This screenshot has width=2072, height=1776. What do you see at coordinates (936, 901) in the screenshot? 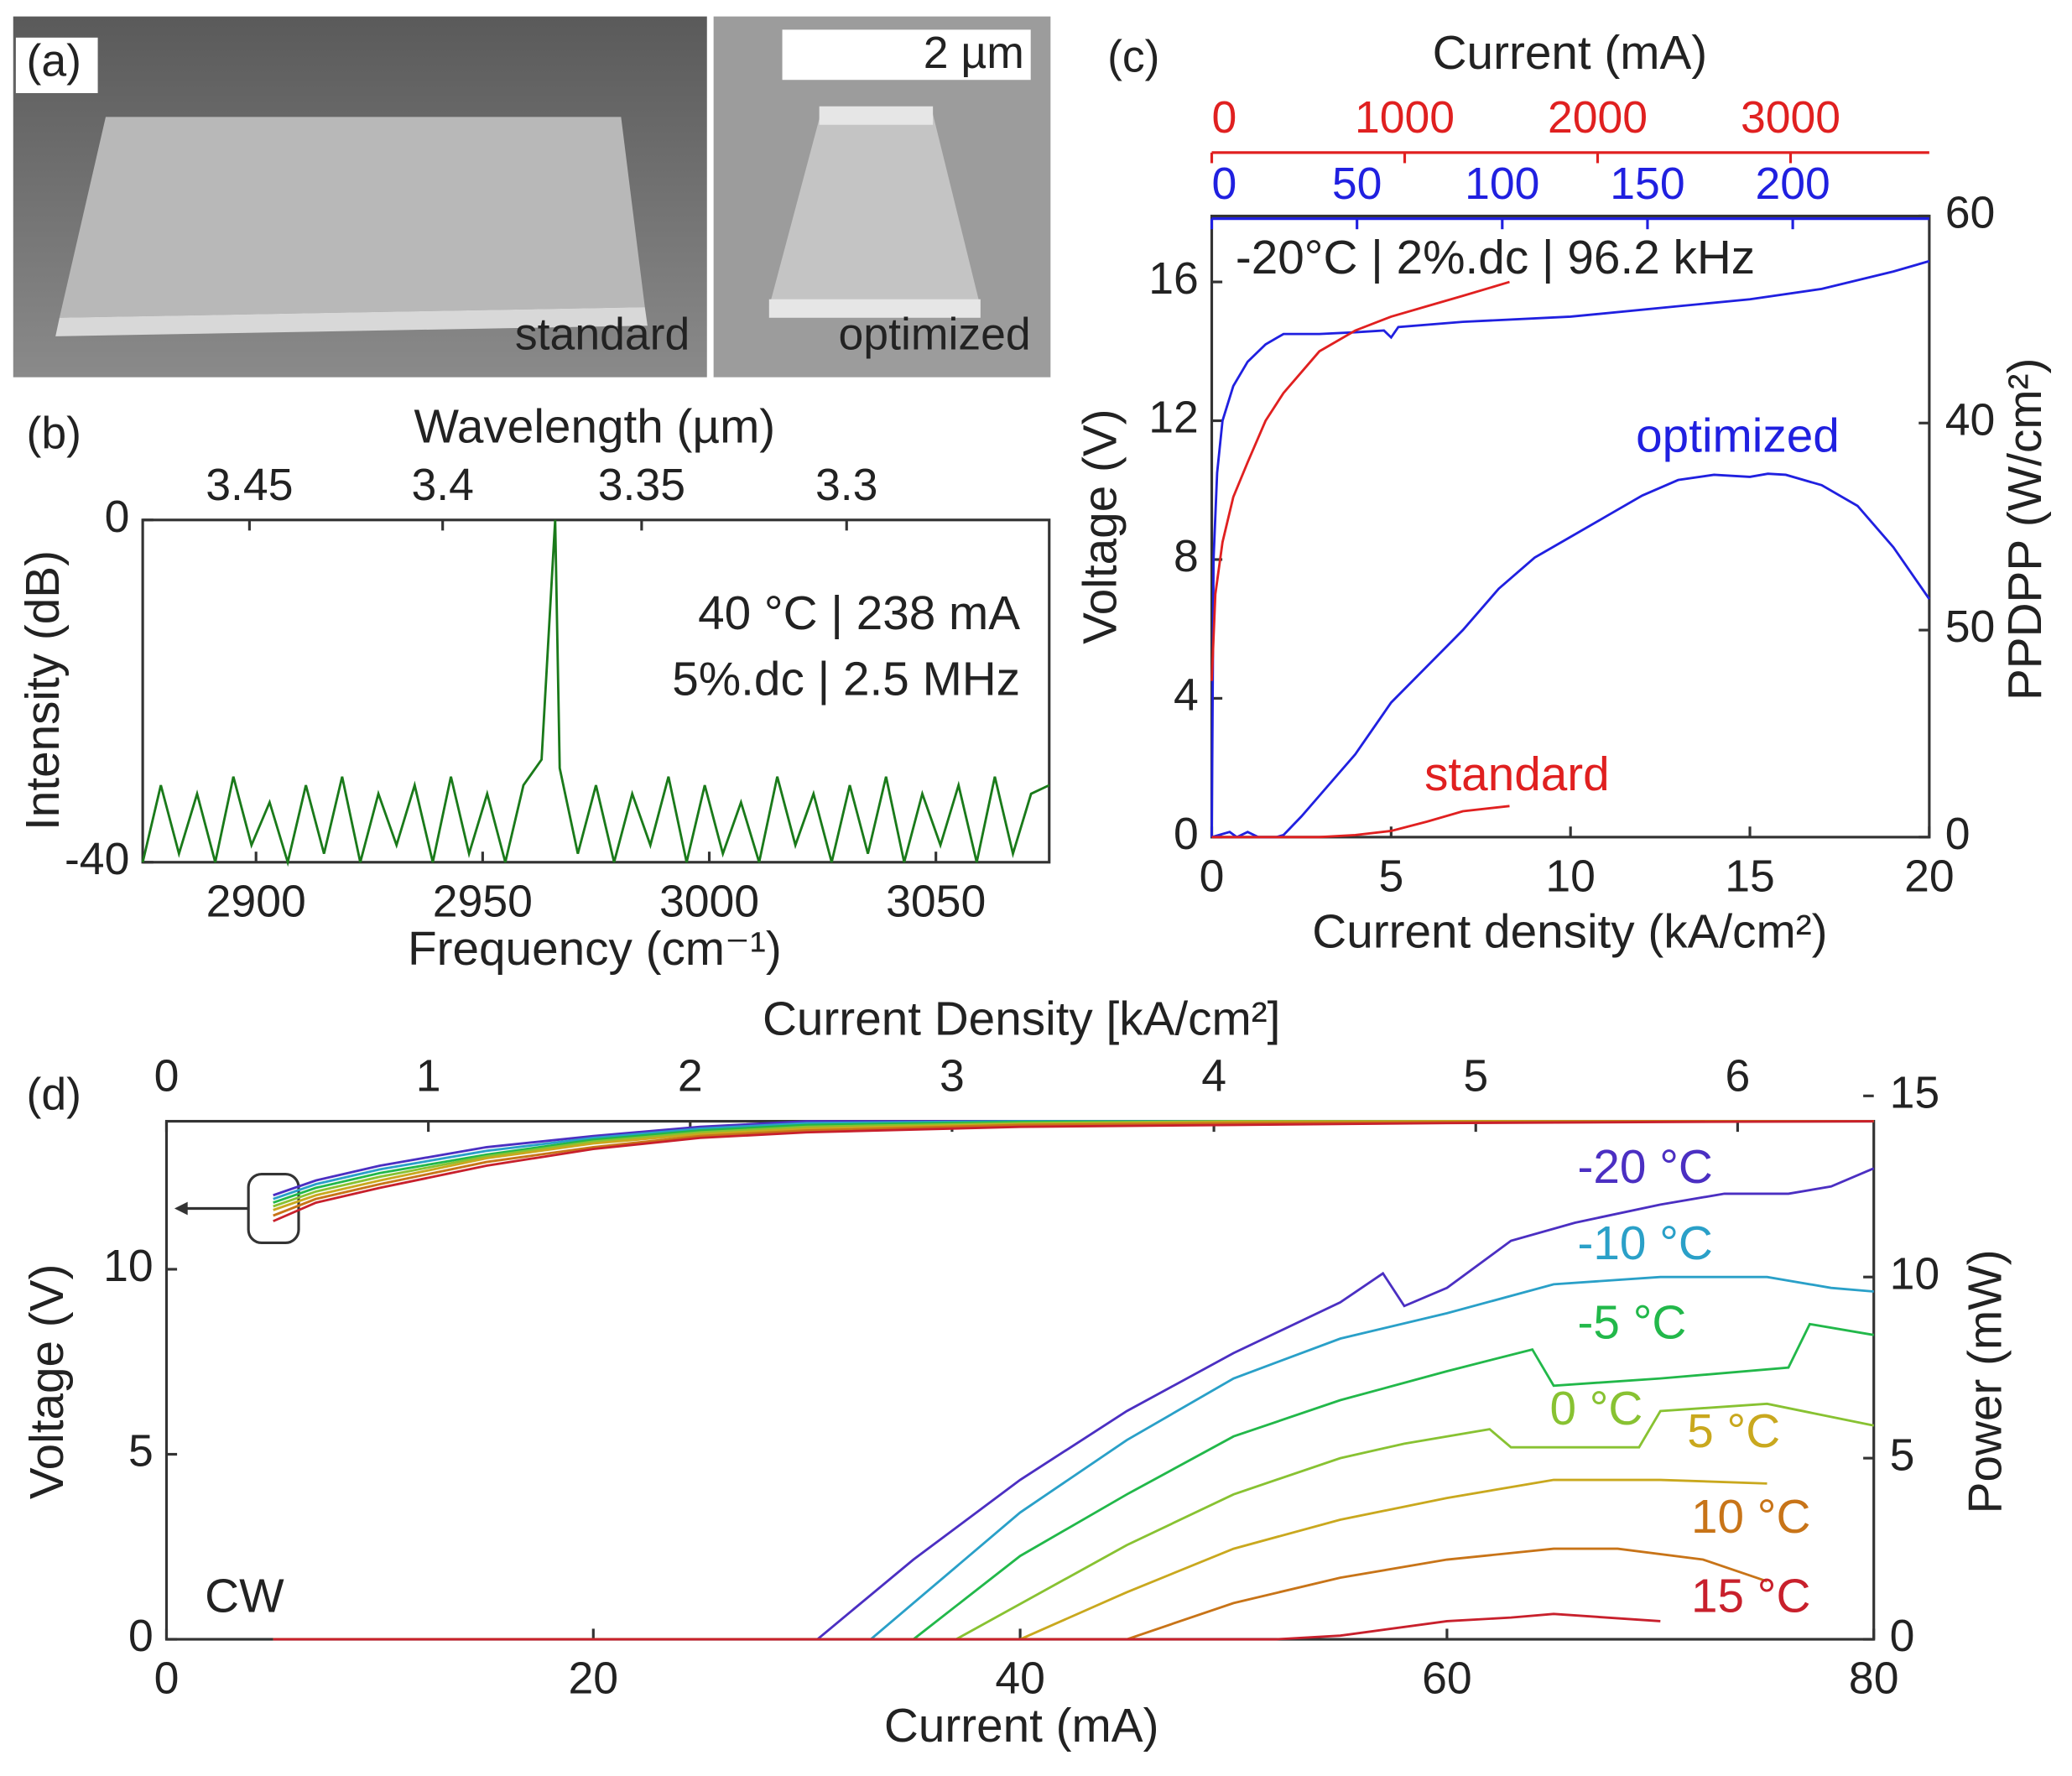
I see `x-tick-label: 3050` at bounding box center [936, 901].